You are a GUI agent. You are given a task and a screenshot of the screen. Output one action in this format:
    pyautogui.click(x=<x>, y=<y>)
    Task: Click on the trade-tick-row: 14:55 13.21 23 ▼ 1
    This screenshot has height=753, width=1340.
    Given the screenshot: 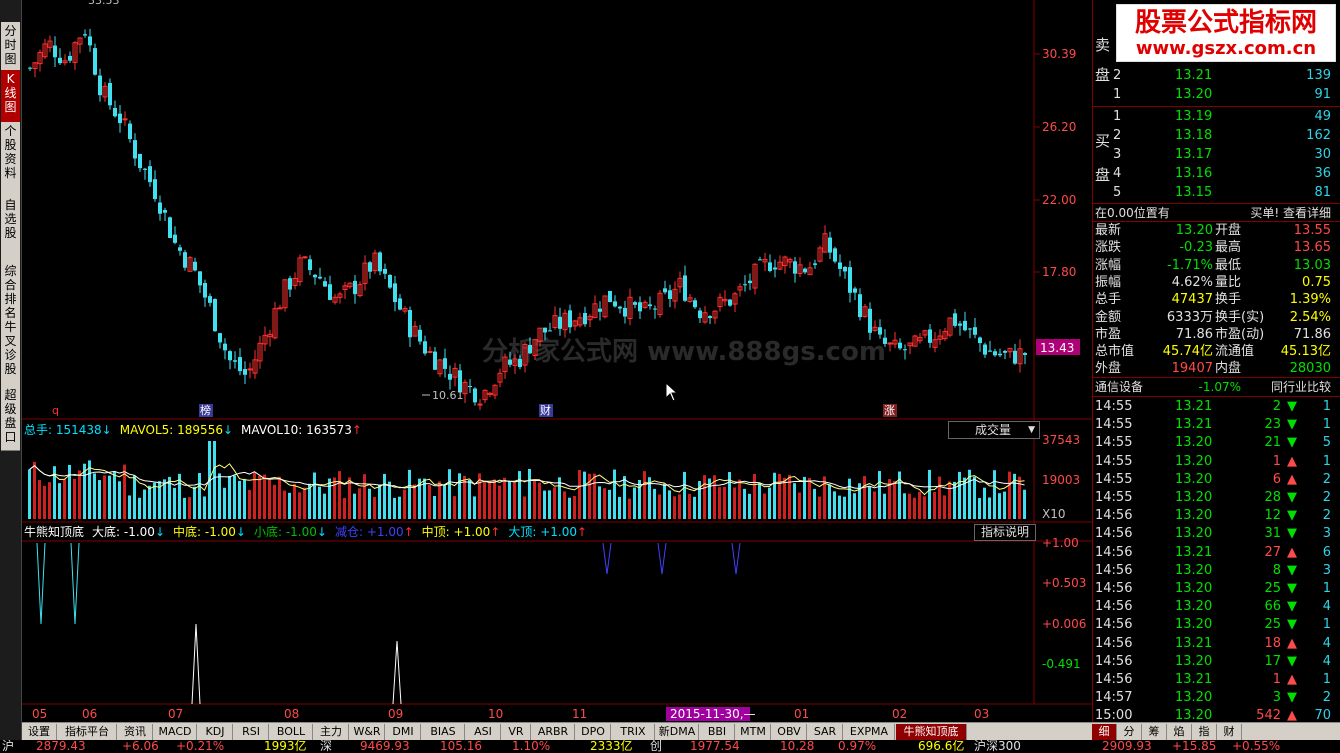 What is the action you would take?
    pyautogui.click(x=1216, y=425)
    